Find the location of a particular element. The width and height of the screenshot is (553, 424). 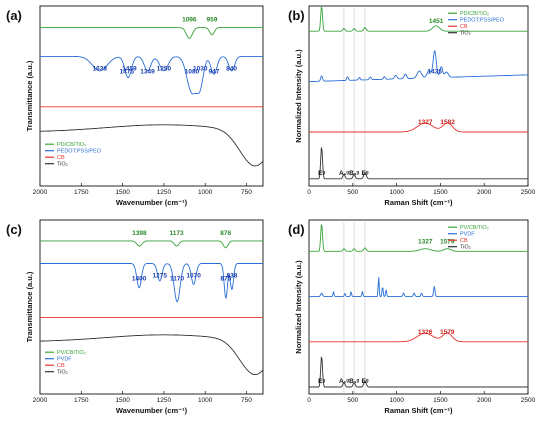

x-axis-title: Wavenumber (cm⁻¹) is located at coordinates (152, 202).